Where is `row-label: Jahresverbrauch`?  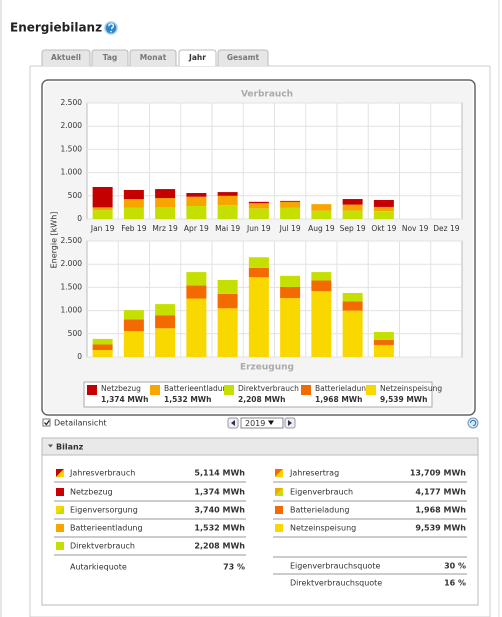
row-label: Jahresverbrauch is located at coordinates (102, 473).